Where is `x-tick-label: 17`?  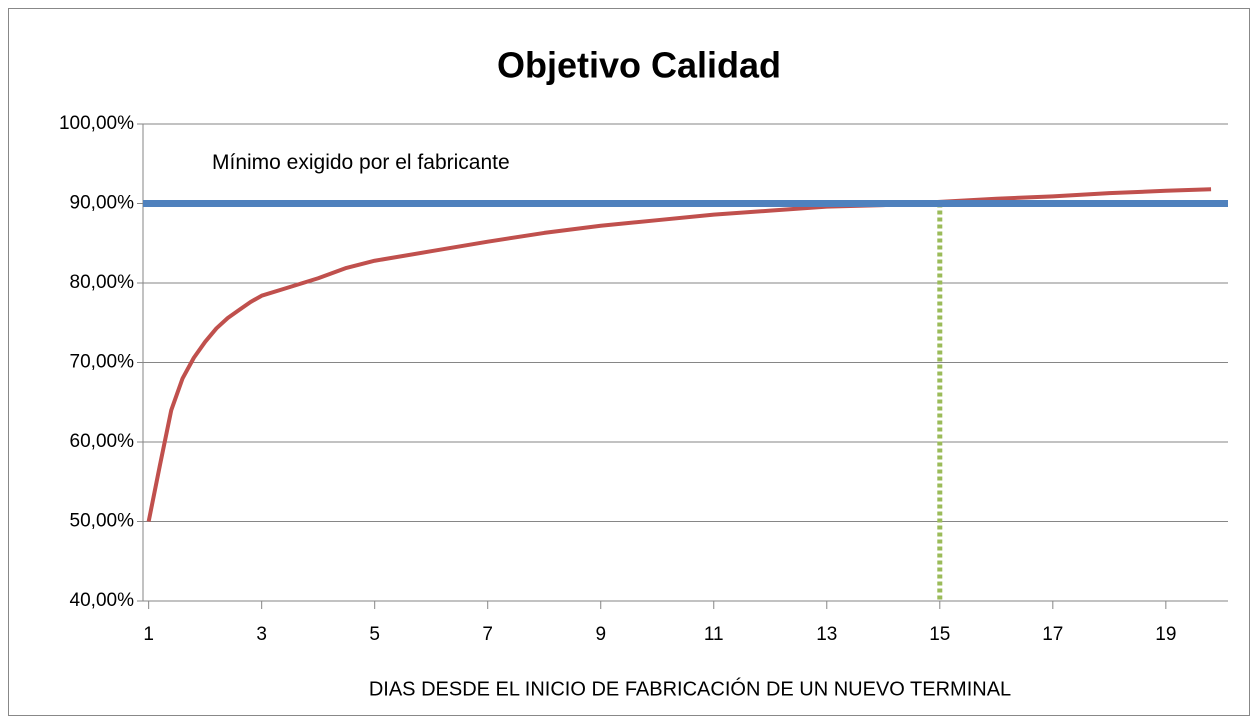 x-tick-label: 17 is located at coordinates (1052, 634).